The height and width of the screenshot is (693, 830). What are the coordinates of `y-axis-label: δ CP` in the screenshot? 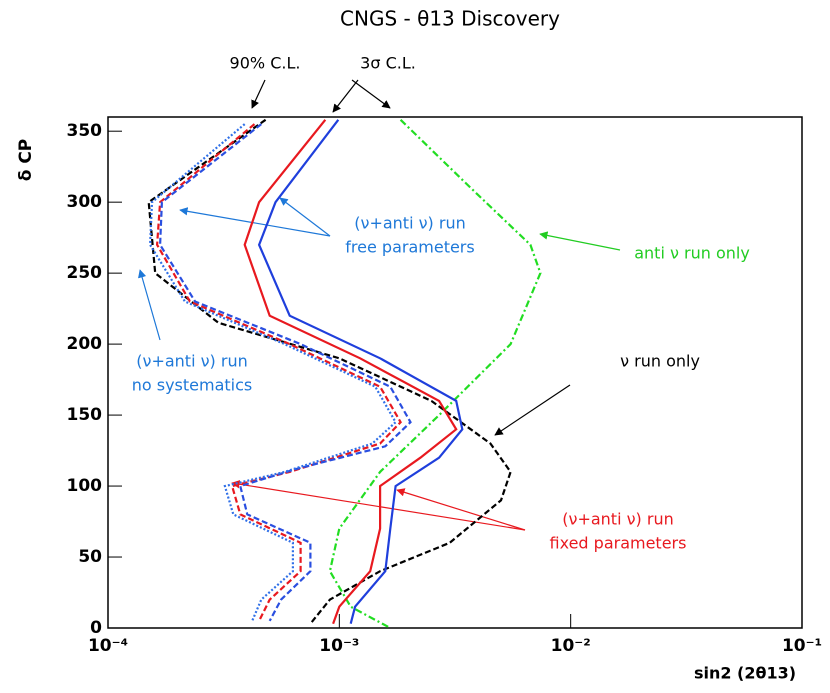 It's located at (26, 160).